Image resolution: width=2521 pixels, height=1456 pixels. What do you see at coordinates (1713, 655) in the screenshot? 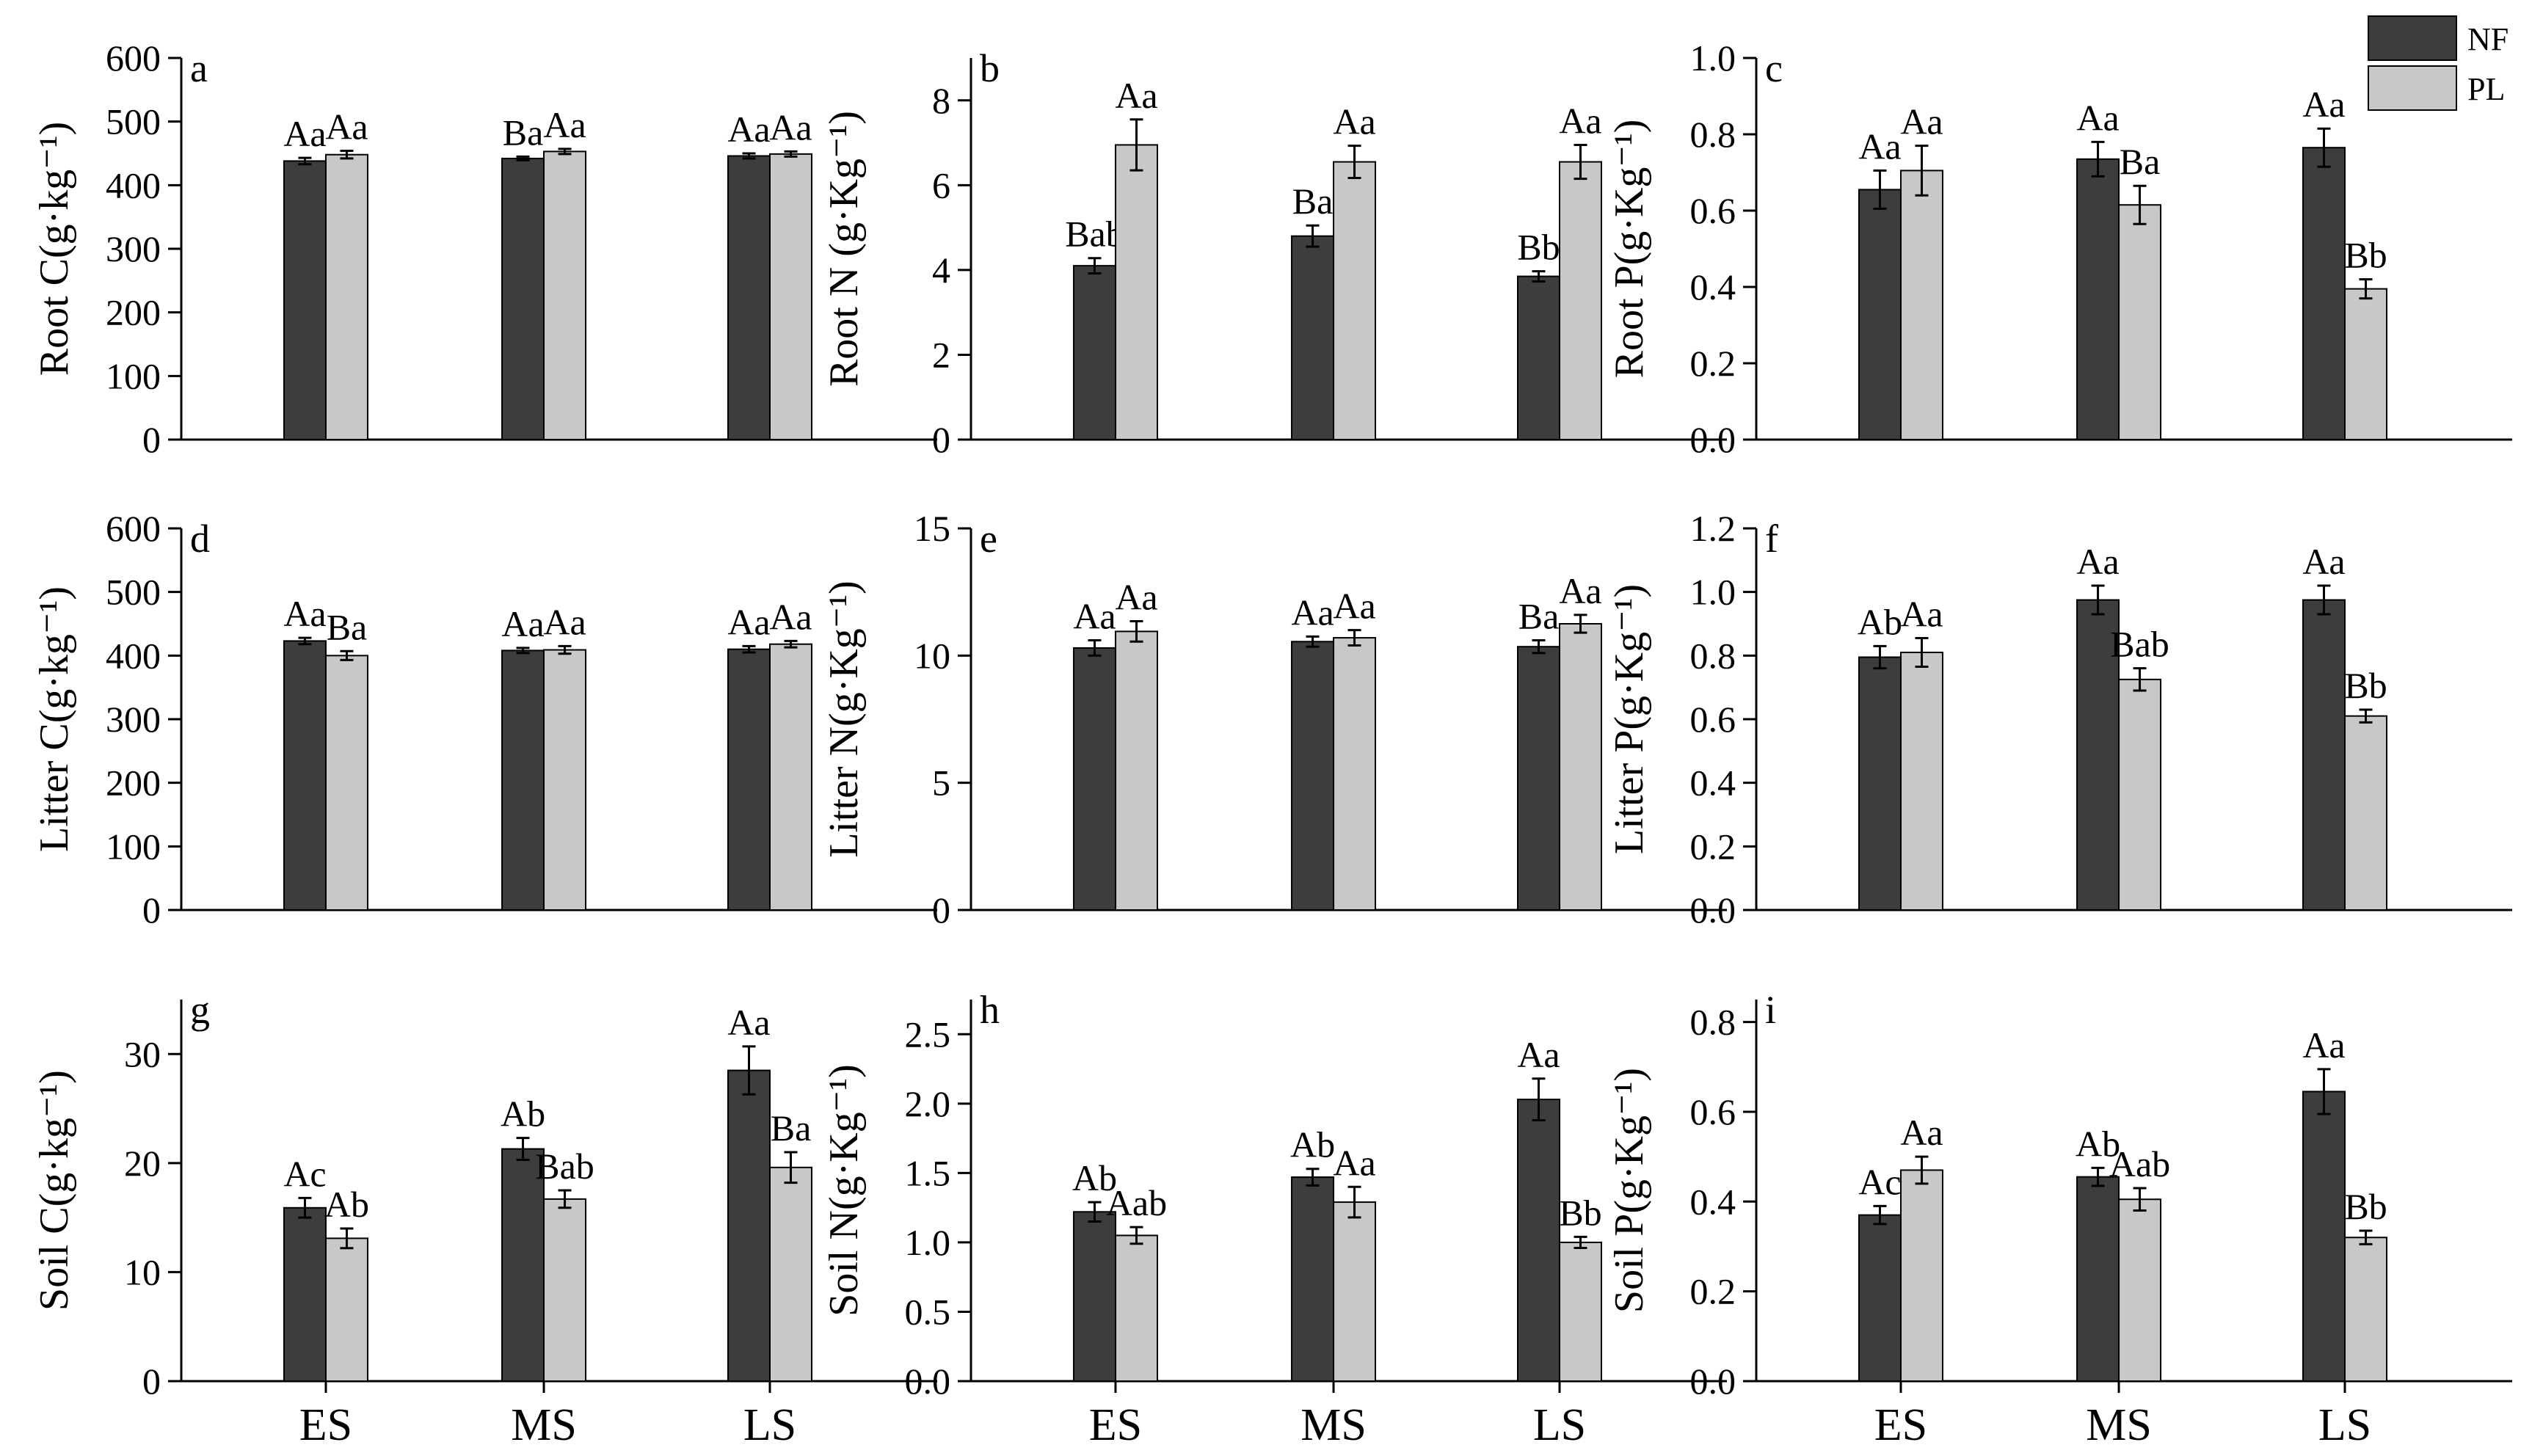
I see `y-tick-label: 0.8` at bounding box center [1713, 655].